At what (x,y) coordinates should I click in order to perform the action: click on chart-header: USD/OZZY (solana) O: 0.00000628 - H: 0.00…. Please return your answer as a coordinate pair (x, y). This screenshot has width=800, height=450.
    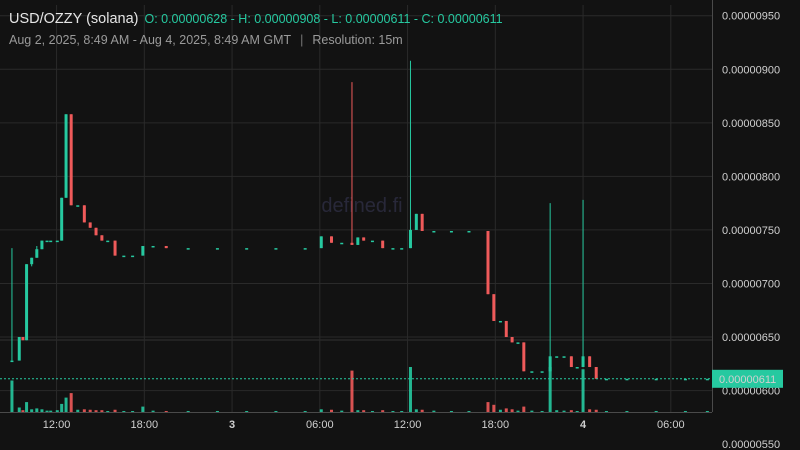
    Looking at the image, I should click on (256, 18).